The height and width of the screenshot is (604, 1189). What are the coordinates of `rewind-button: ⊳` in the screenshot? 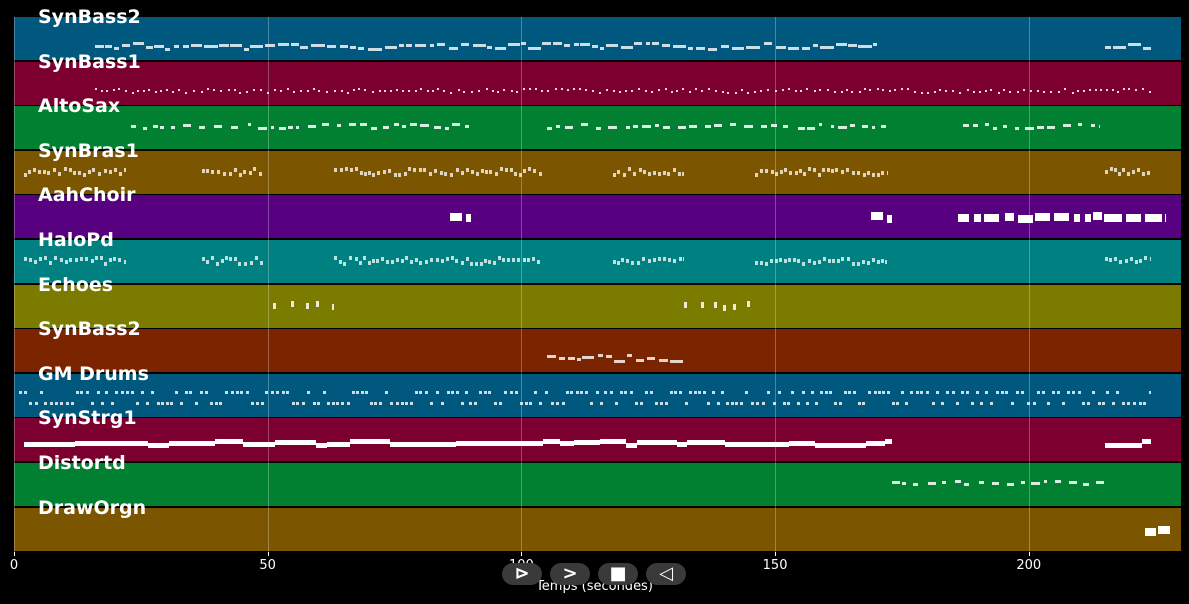 It's located at (522, 574).